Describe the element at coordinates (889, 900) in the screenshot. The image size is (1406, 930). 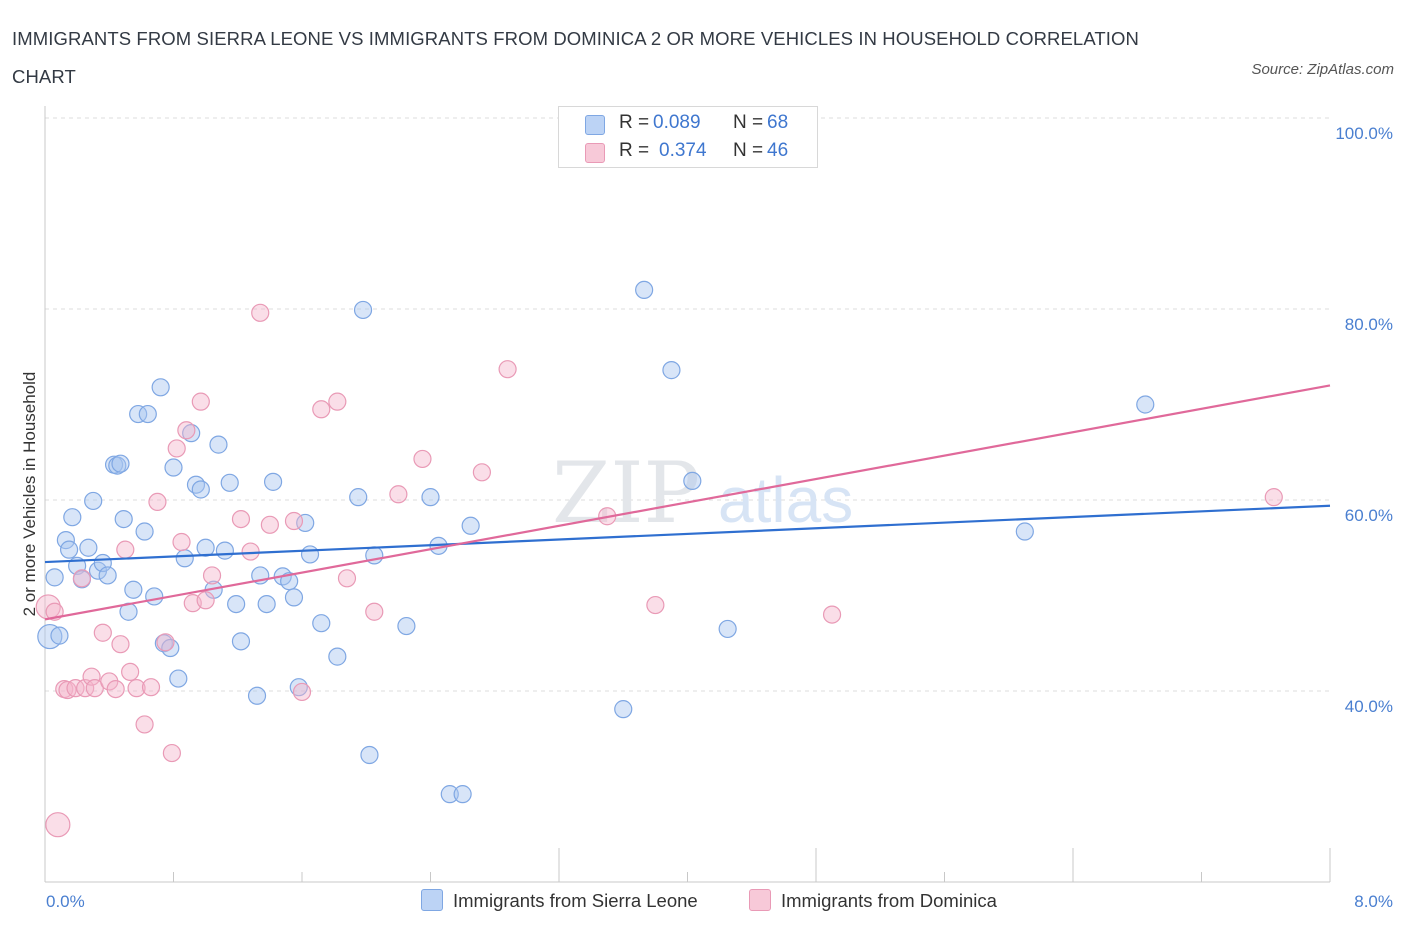
I see `bottom-legend-label: Immigrants from Dominica` at that location.